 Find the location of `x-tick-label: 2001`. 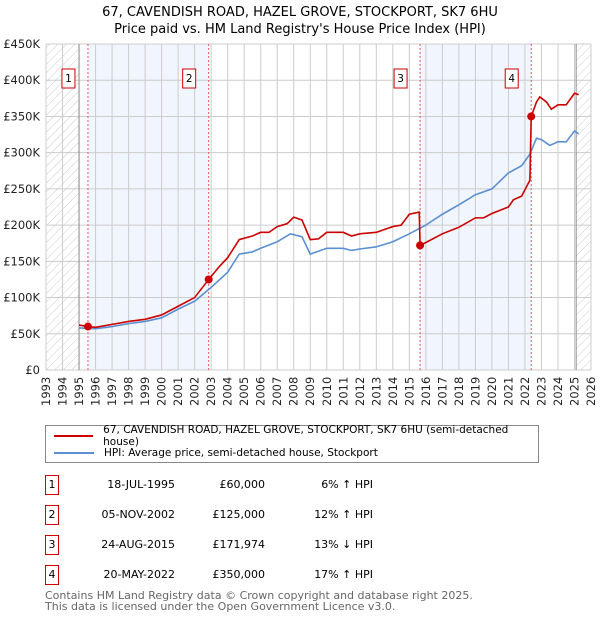

x-tick-label: 2001 is located at coordinates (178, 391).